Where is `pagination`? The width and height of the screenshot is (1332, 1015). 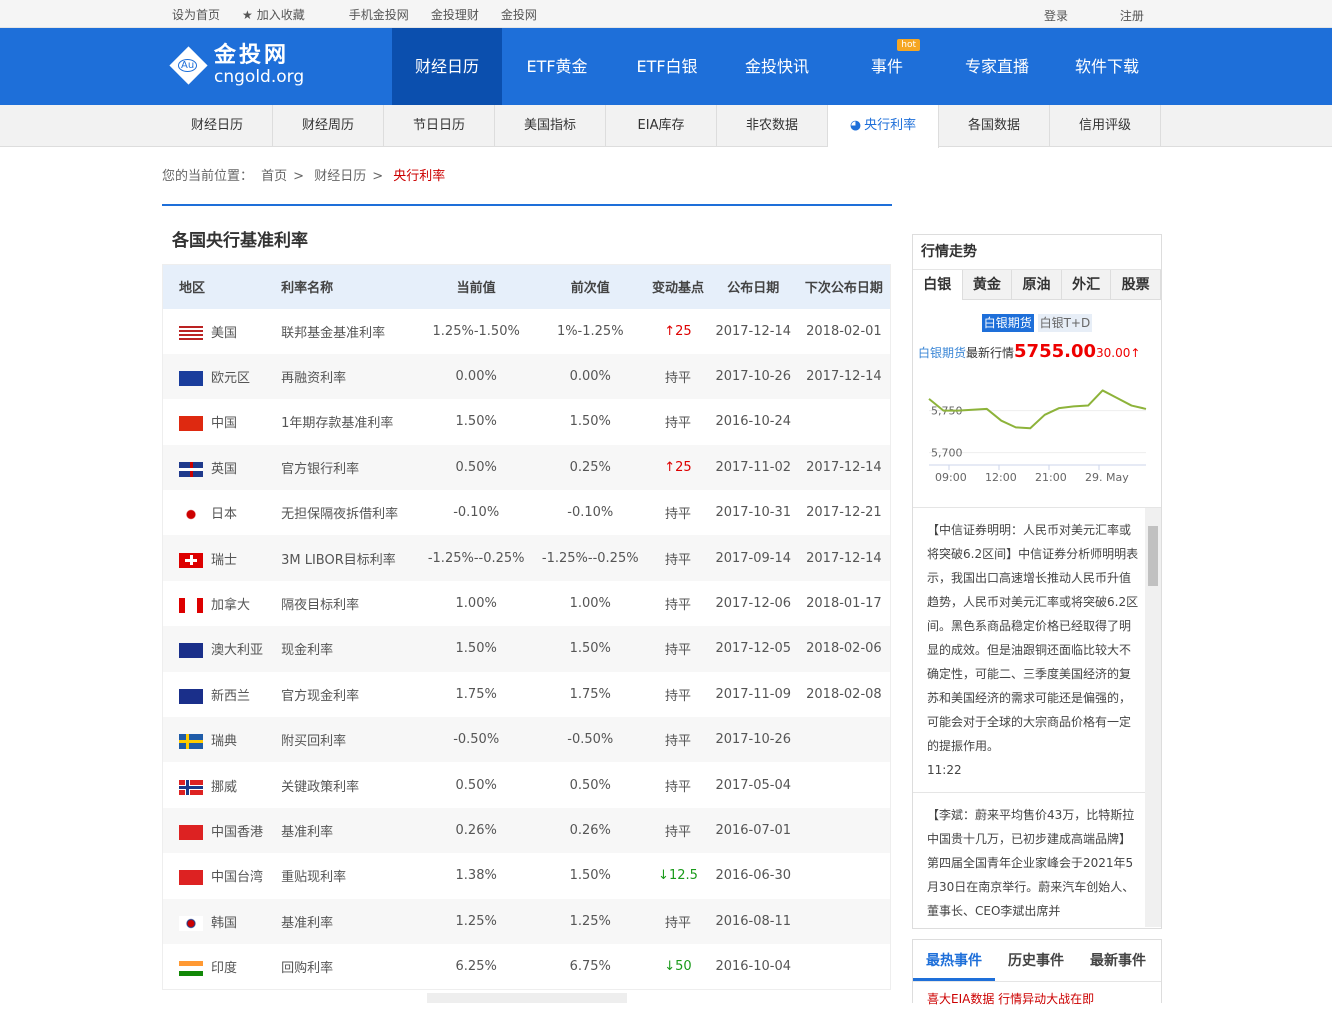 pagination is located at coordinates (527, 998).